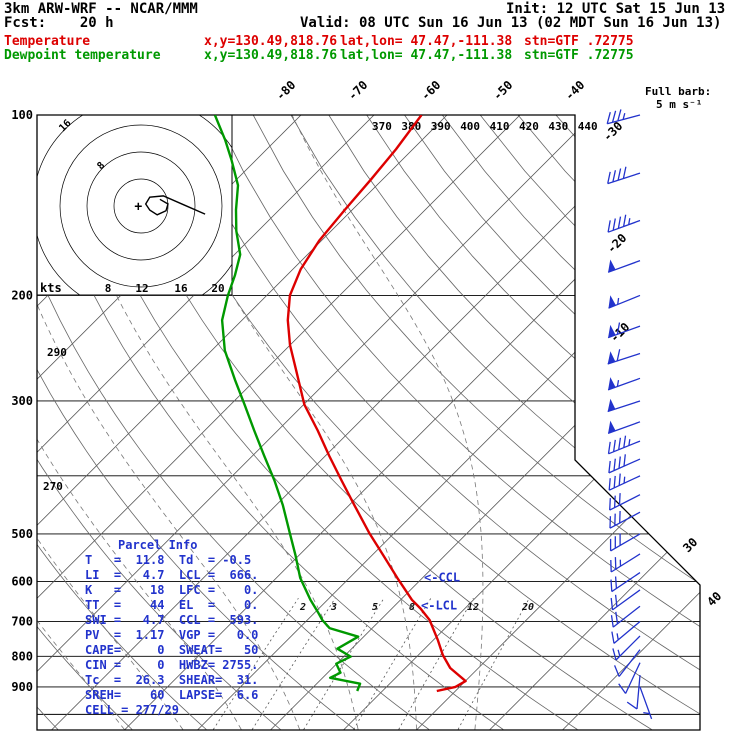  What do you see at coordinates (285, 90) in the screenshot?
I see `temperature-tick-label: -80` at bounding box center [285, 90].